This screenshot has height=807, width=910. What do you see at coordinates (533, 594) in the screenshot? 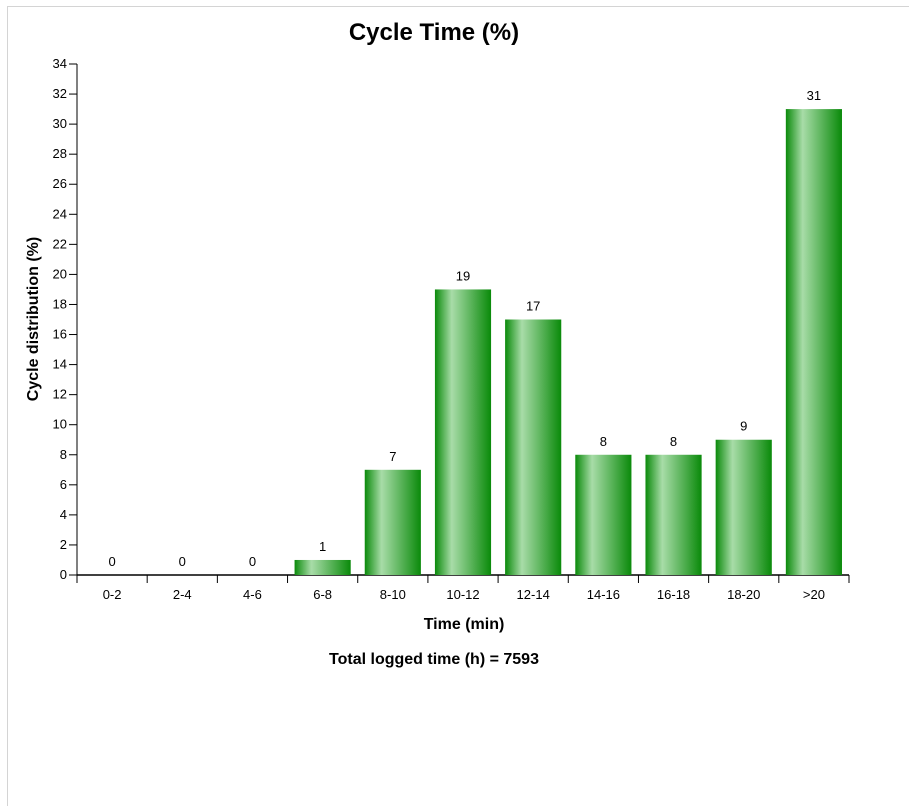
I see `x-tick-label: 12-14` at bounding box center [533, 594].